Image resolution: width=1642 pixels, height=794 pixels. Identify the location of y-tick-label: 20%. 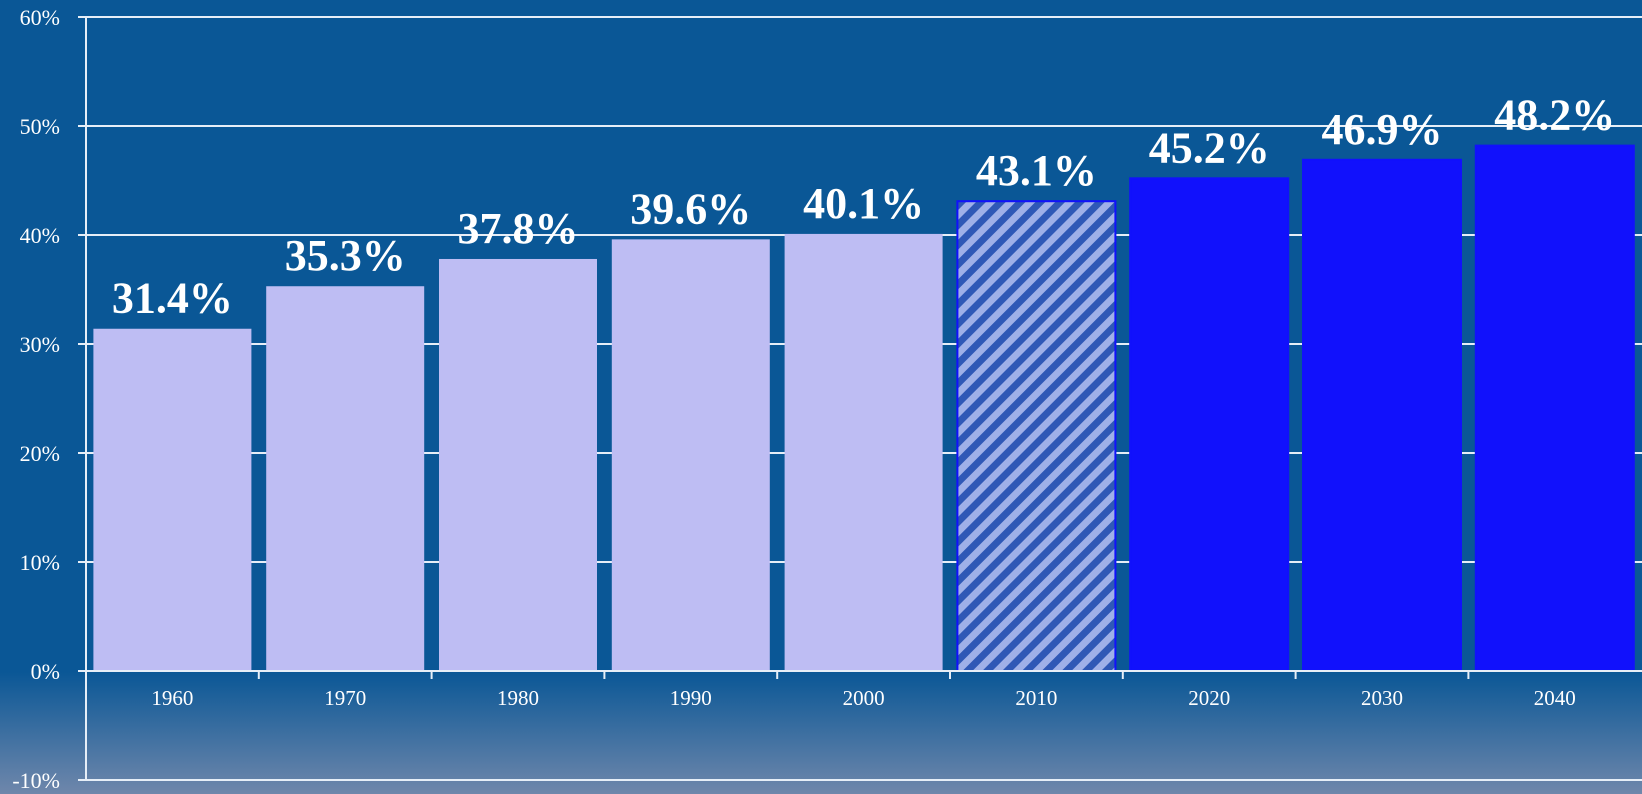
(40, 453).